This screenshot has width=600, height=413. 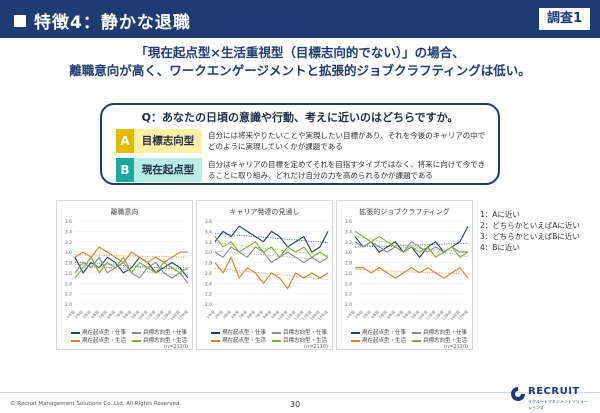 I want to click on survey-badge: 調査1, so click(x=564, y=19).